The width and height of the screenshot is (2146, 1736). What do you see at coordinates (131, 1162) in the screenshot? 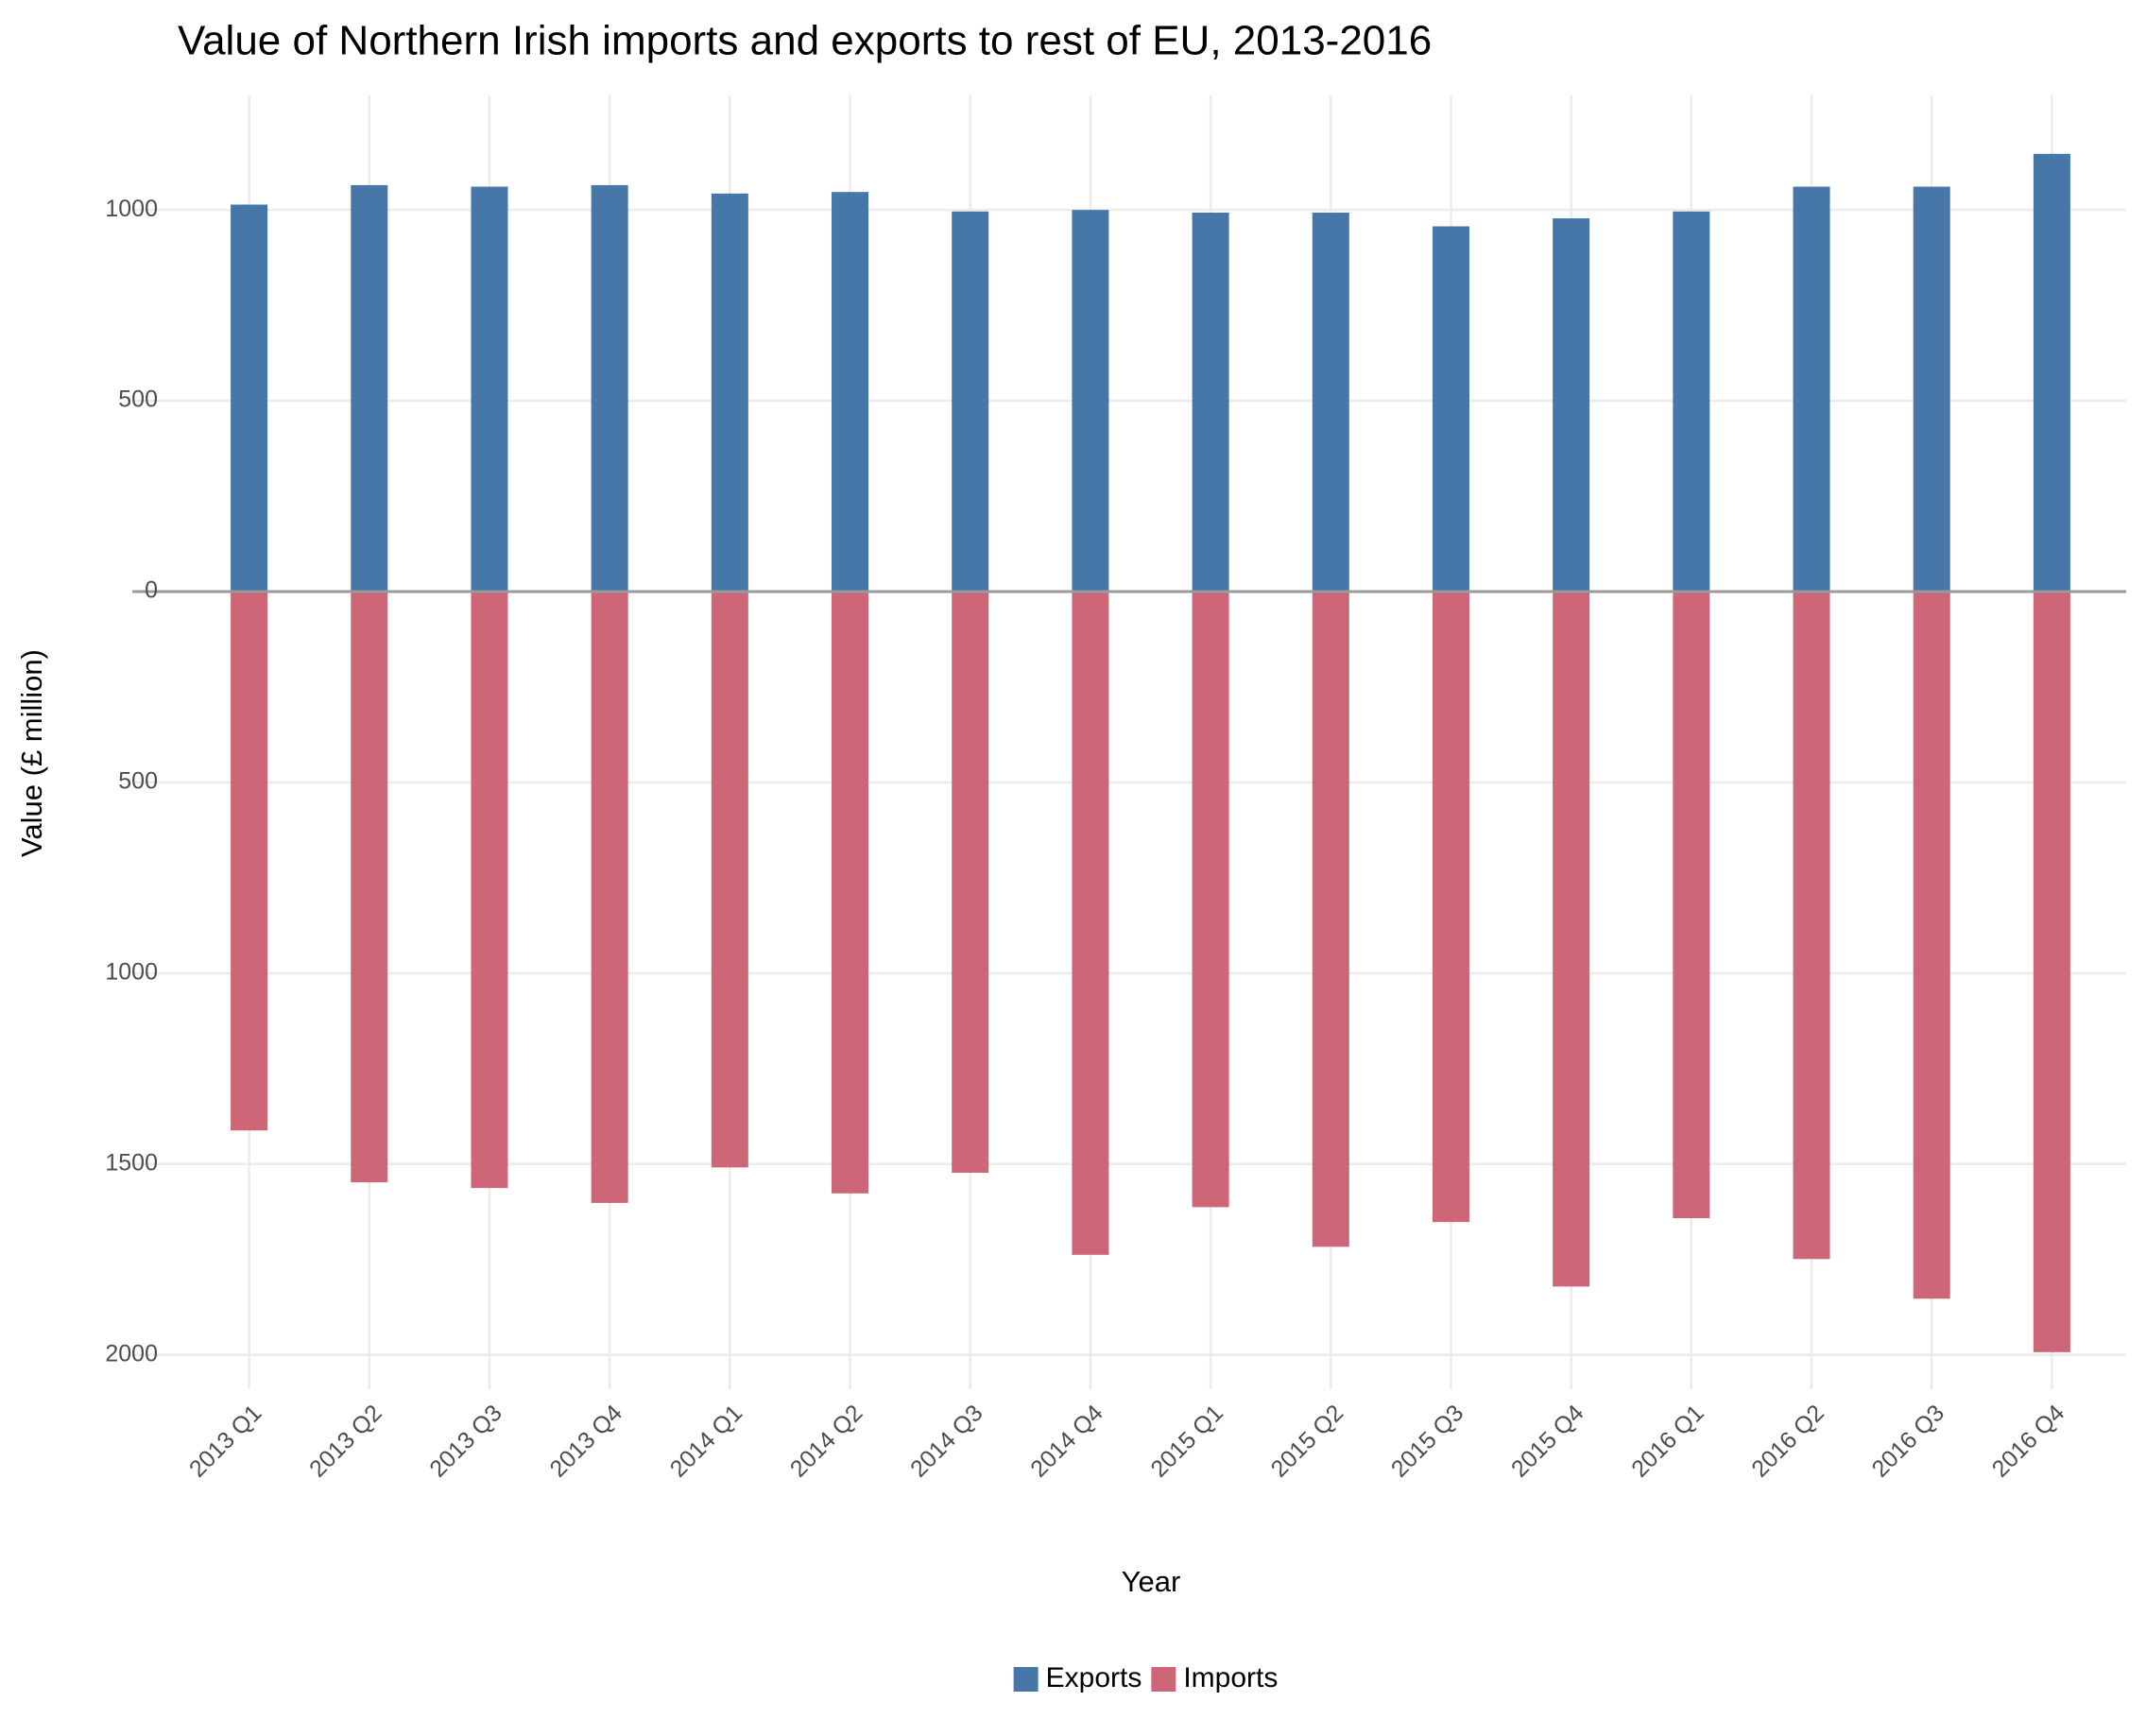
I see `y-tick-label: 1500` at bounding box center [131, 1162].